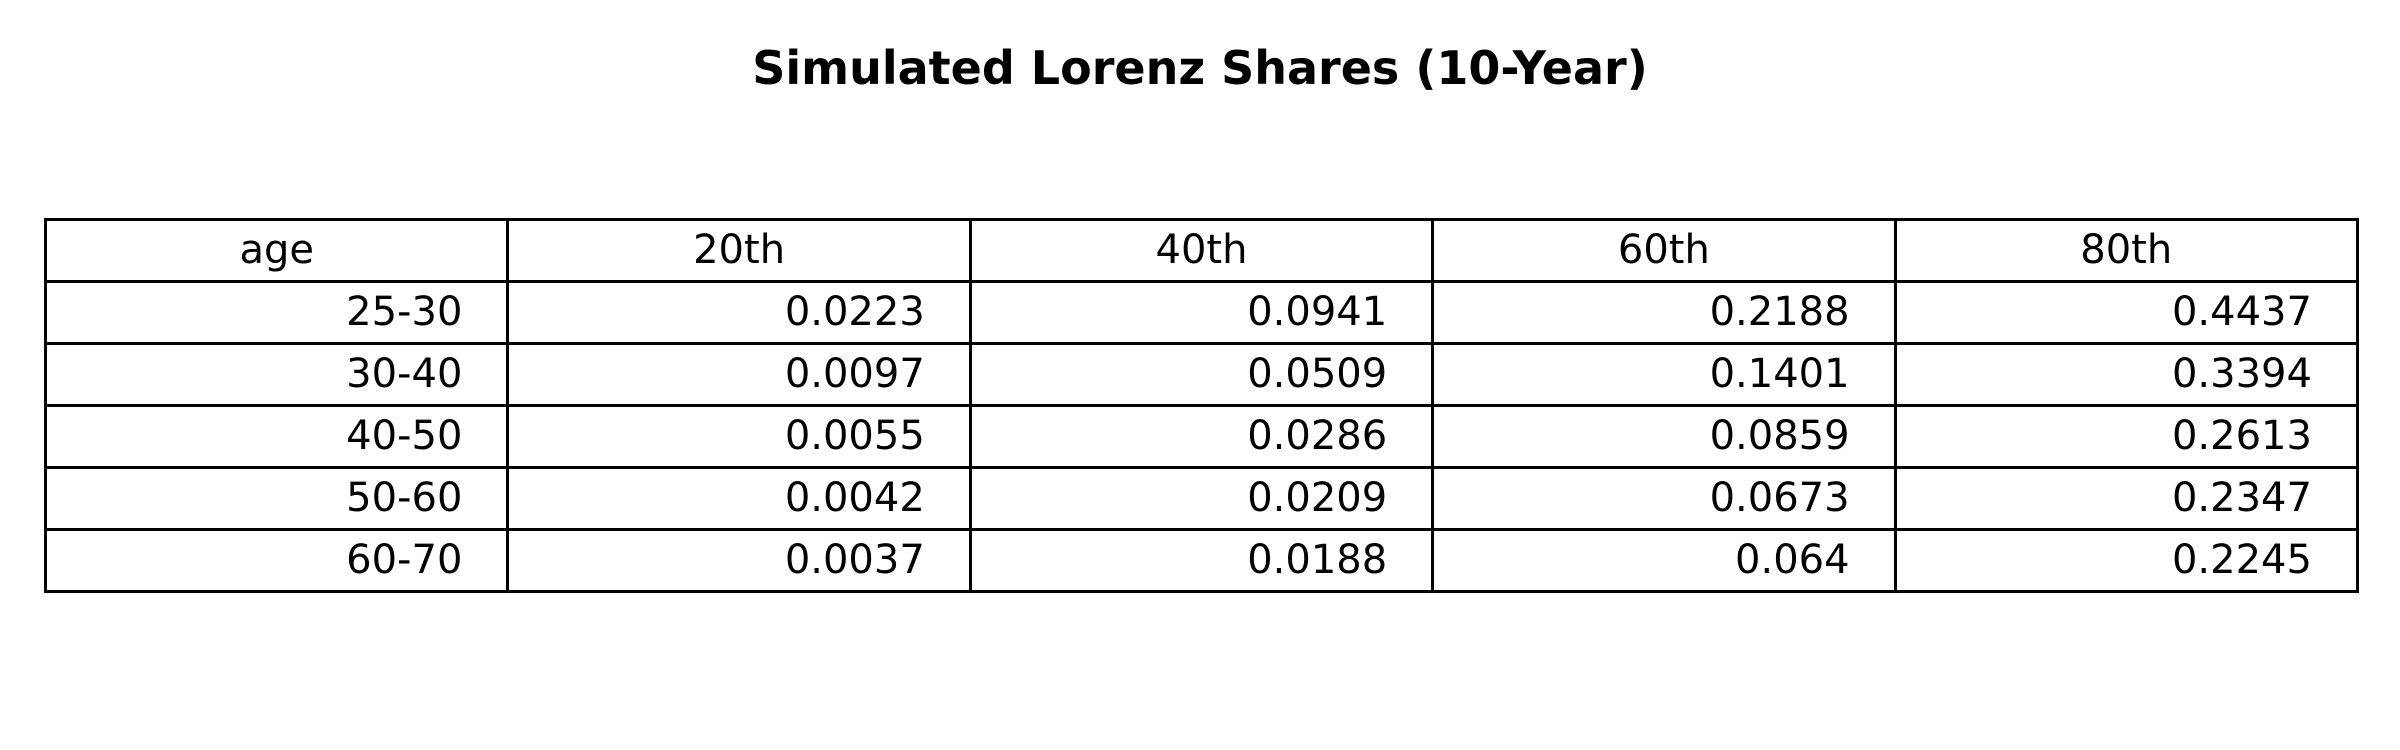  I want to click on table-cell: 0.1401, so click(1664, 374).